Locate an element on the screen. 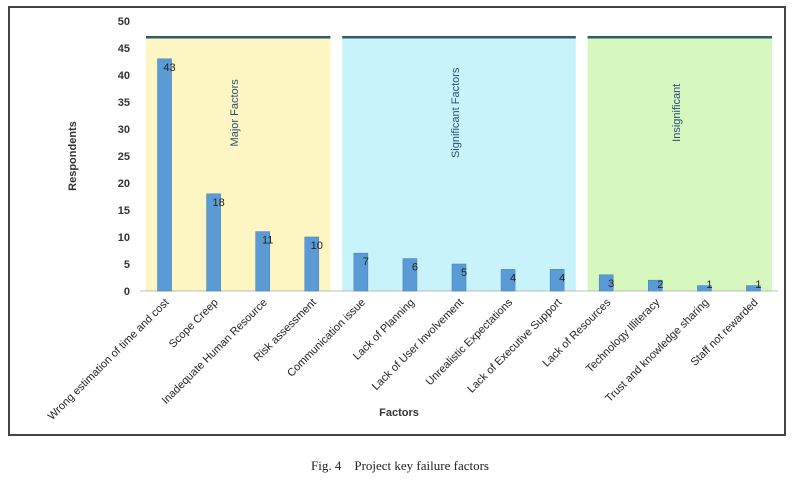 The height and width of the screenshot is (487, 800). caption-label: Fig. 4 is located at coordinates (326, 465).